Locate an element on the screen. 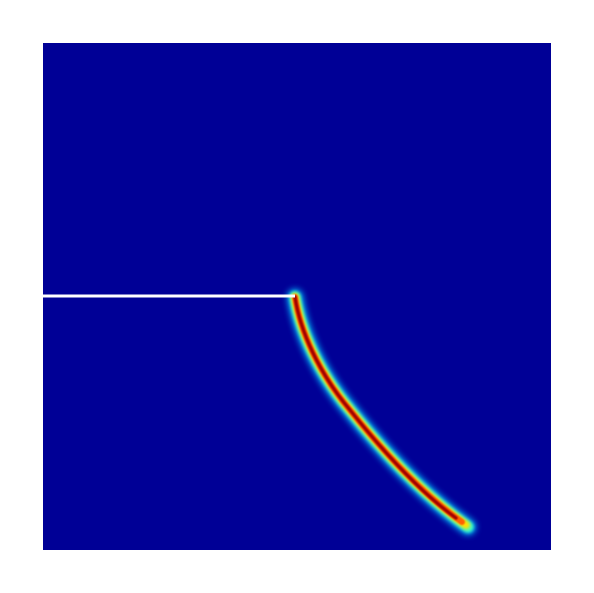  crack-band is located at coordinates (381, 412).